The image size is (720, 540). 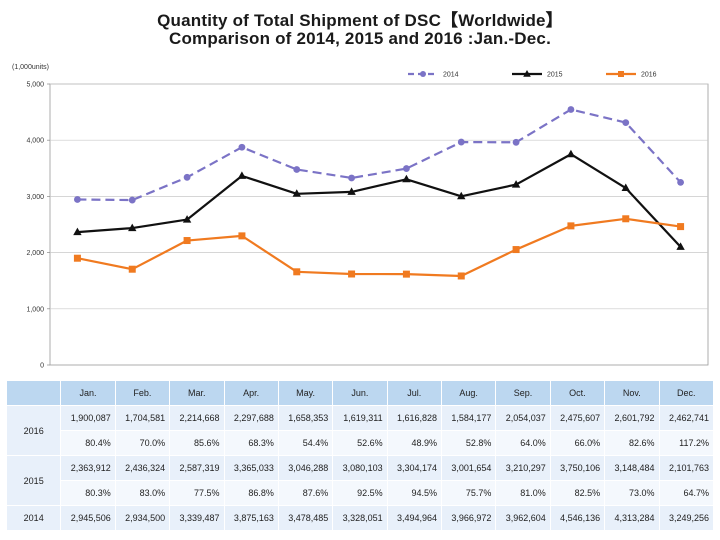 I want to click on point-2016-feb, so click(x=132, y=269).